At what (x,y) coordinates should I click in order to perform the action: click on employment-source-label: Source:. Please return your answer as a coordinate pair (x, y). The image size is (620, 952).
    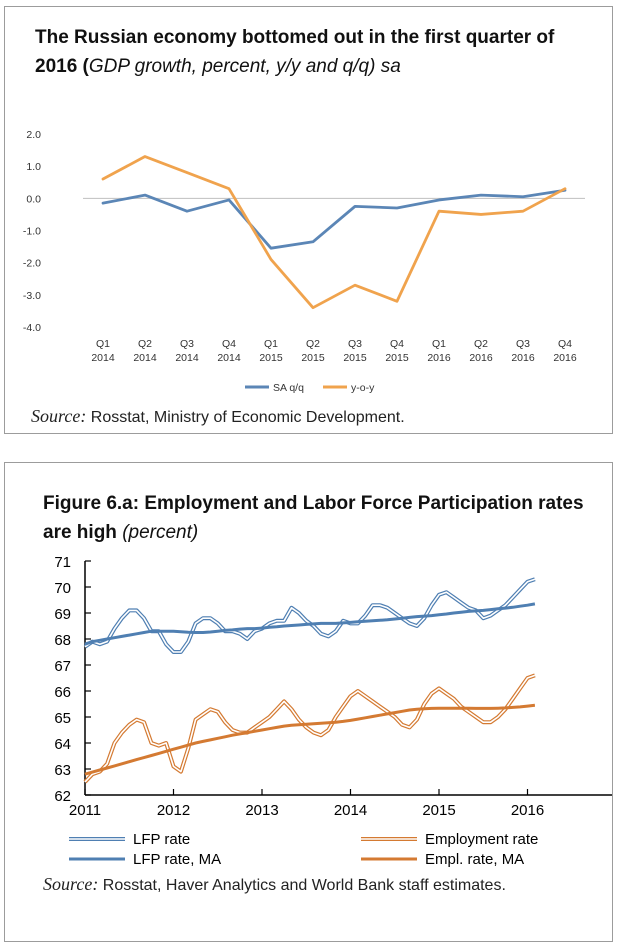
    Looking at the image, I should click on (71, 884).